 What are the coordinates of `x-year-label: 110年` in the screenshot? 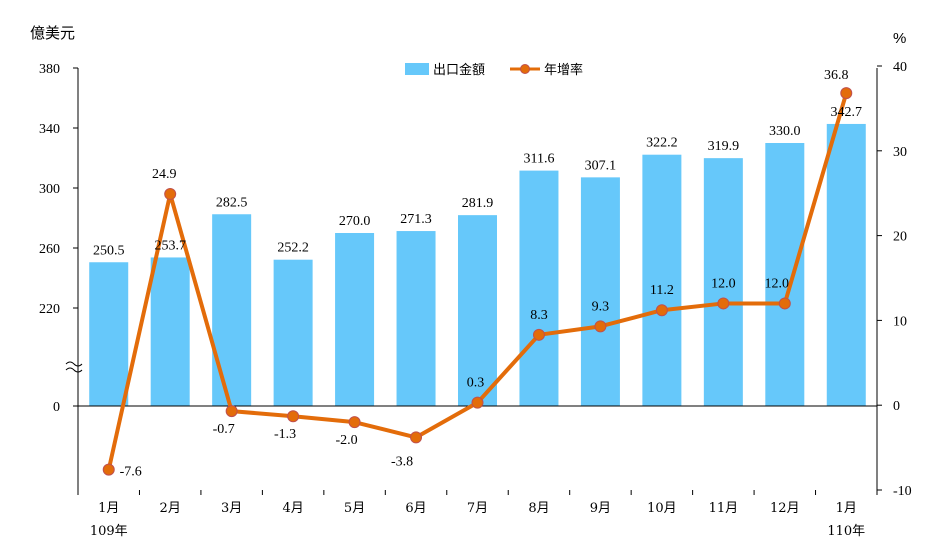 It's located at (846, 531).